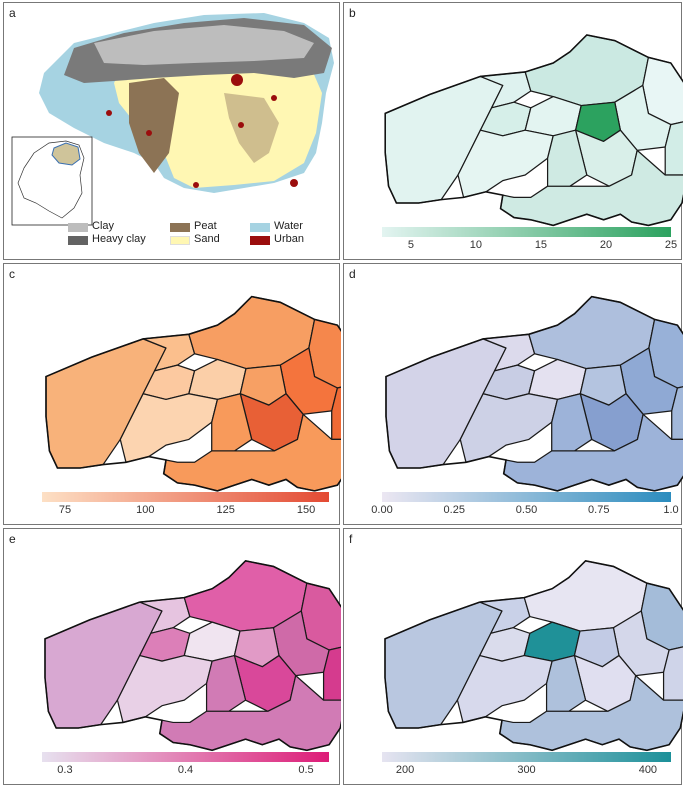 The width and height of the screenshot is (685, 787). What do you see at coordinates (288, 226) in the screenshot?
I see `water-label: Water` at bounding box center [288, 226].